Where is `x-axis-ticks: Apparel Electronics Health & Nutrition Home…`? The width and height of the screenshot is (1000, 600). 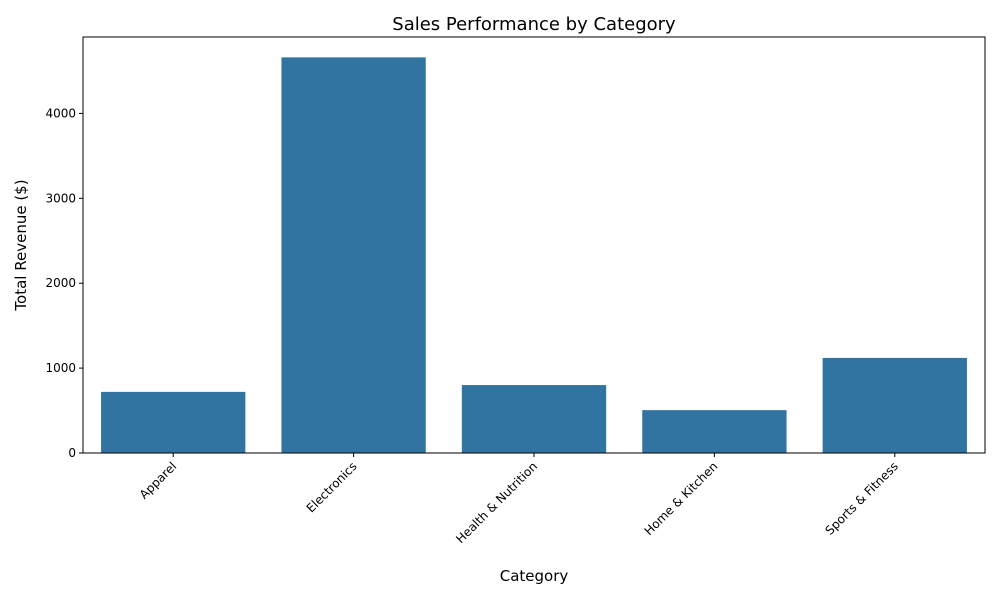
x-axis-ticks: Apparel Electronics Health & Nutrition Home… is located at coordinates (519, 499).